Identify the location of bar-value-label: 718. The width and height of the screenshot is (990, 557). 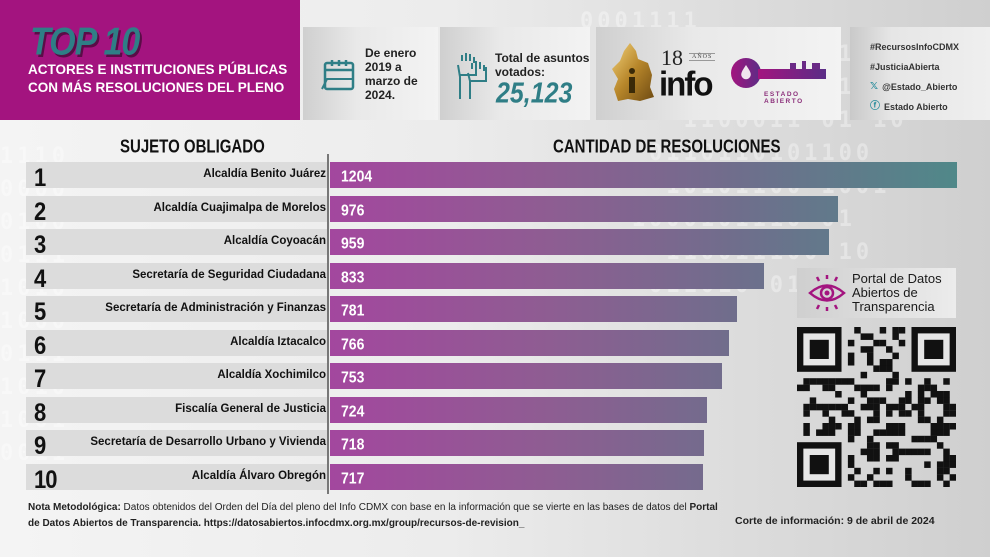
(353, 444).